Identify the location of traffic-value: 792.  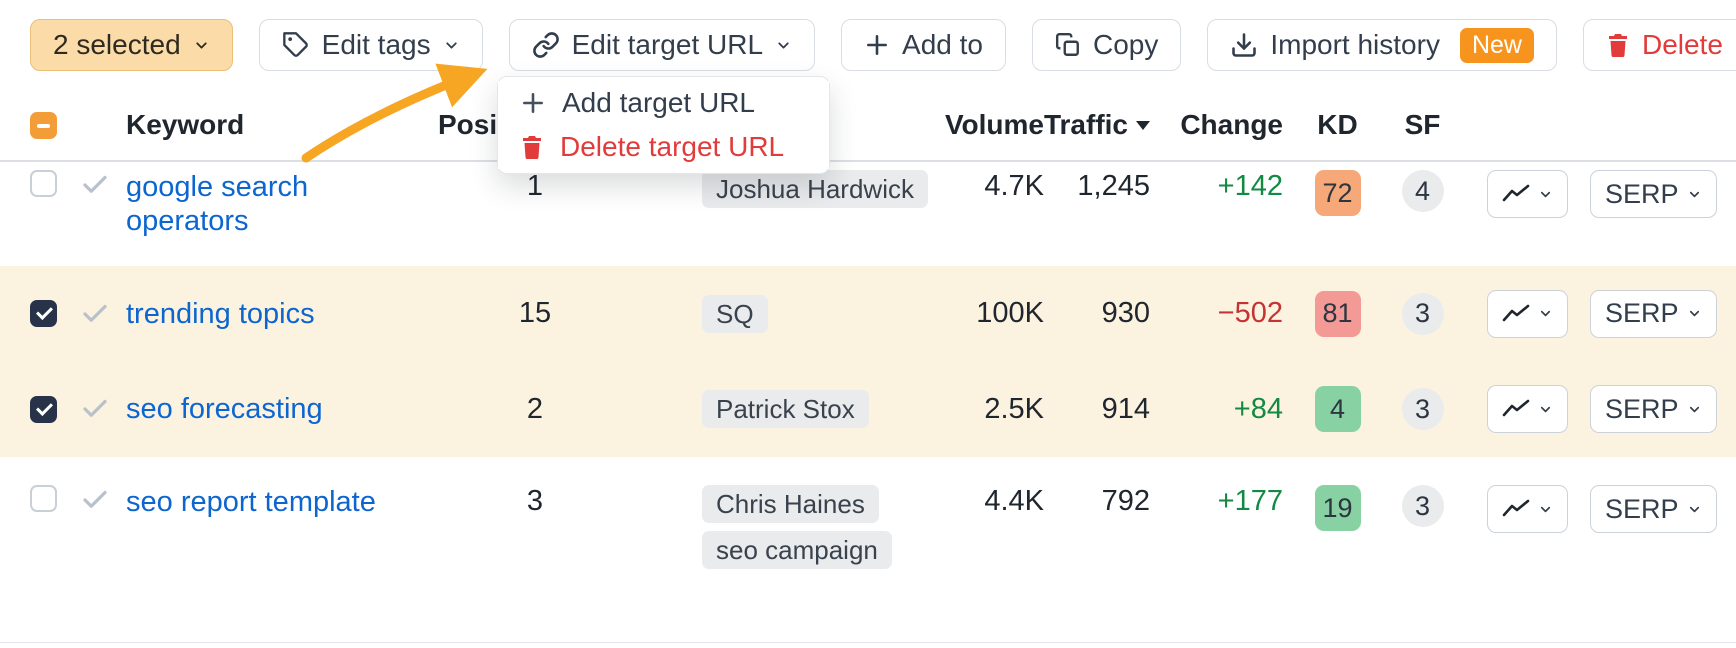
(1125, 501).